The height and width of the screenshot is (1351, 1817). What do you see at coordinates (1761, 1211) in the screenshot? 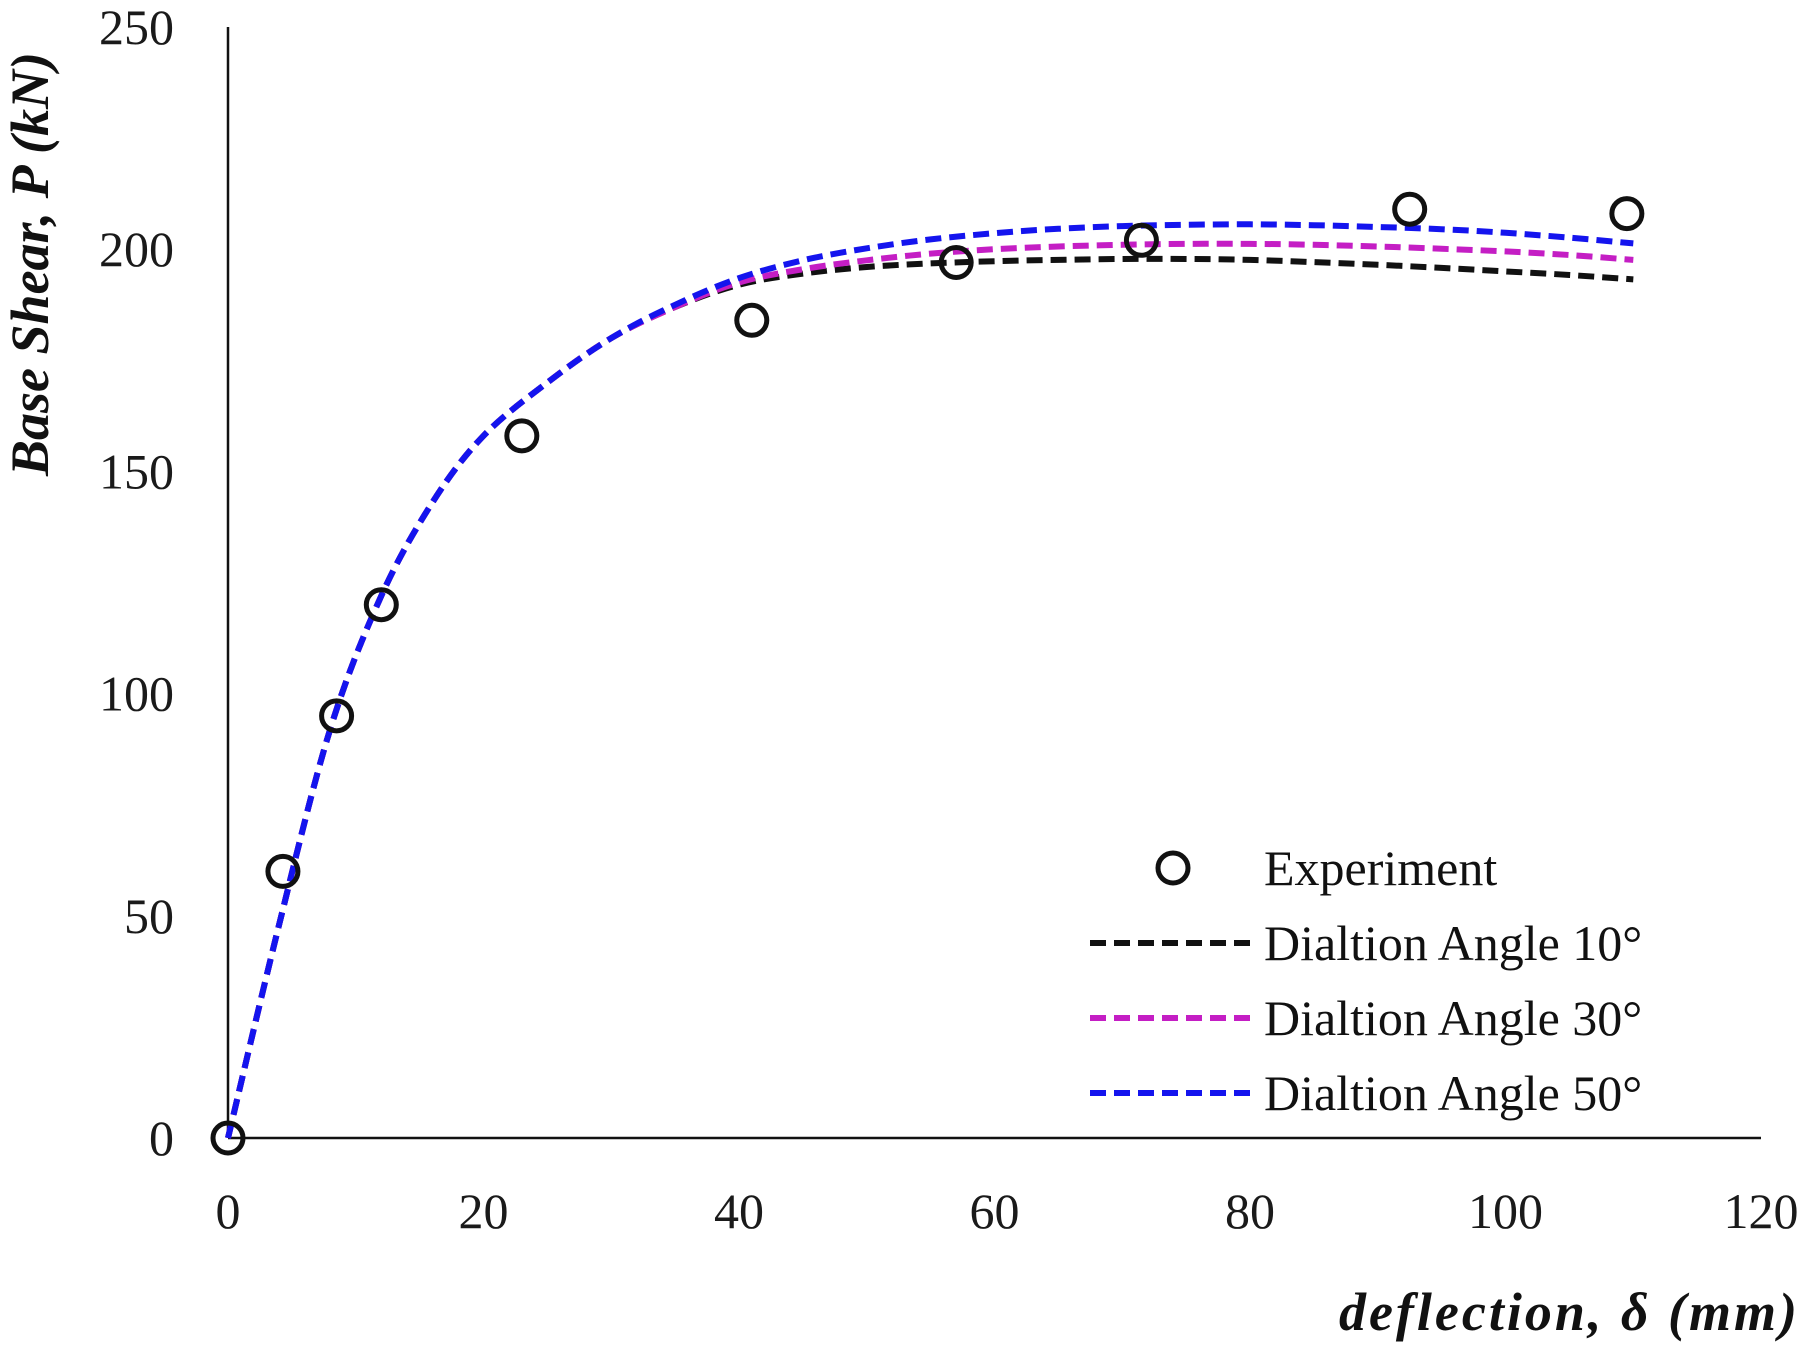
I see `x-tick-label: 120` at bounding box center [1761, 1211].